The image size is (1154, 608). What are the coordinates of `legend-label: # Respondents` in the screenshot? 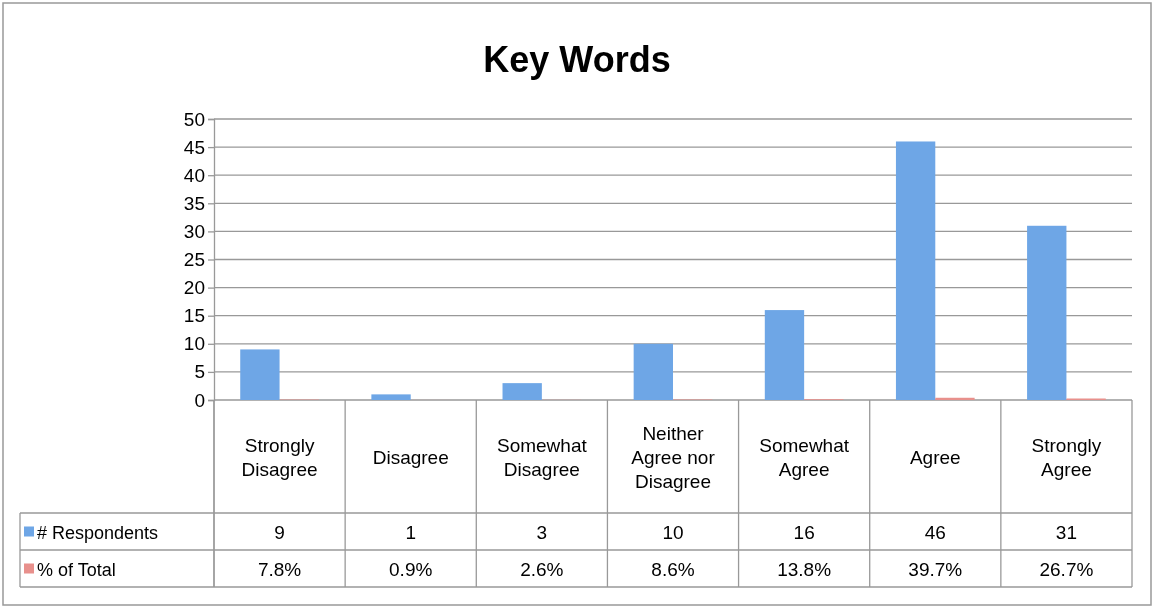 It's located at (98, 532).